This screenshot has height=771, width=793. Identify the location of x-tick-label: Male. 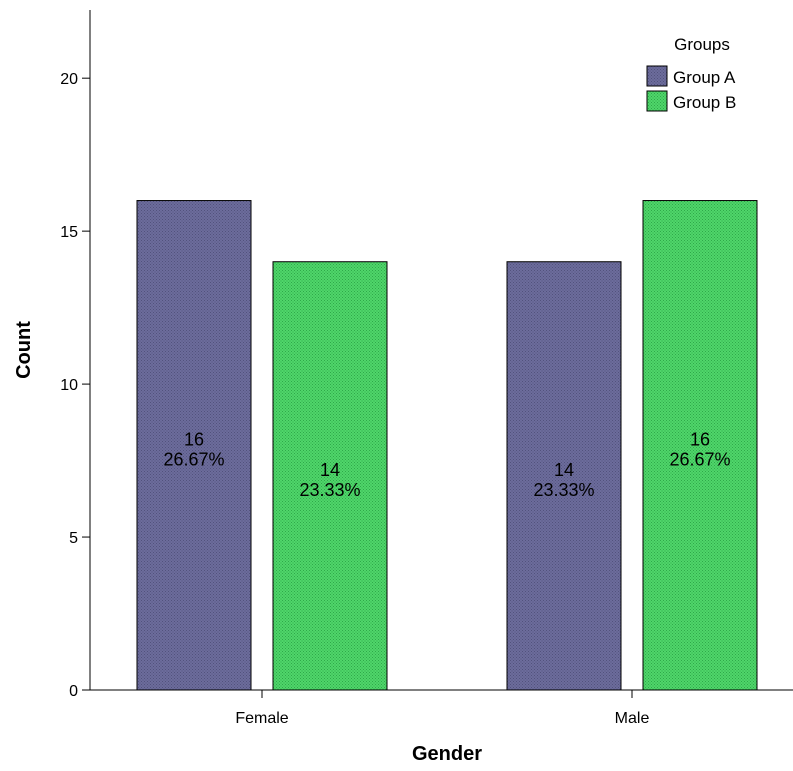
(632, 718).